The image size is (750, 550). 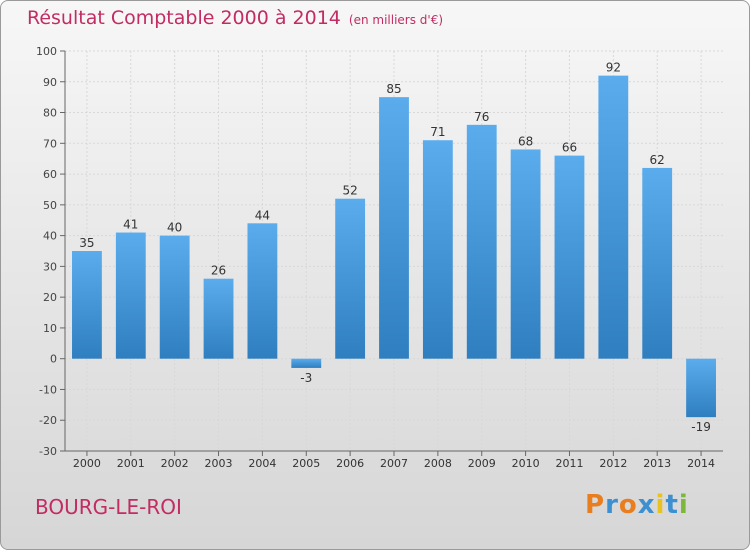 What do you see at coordinates (50, 113) in the screenshot?
I see `y-tick-label: 80` at bounding box center [50, 113].